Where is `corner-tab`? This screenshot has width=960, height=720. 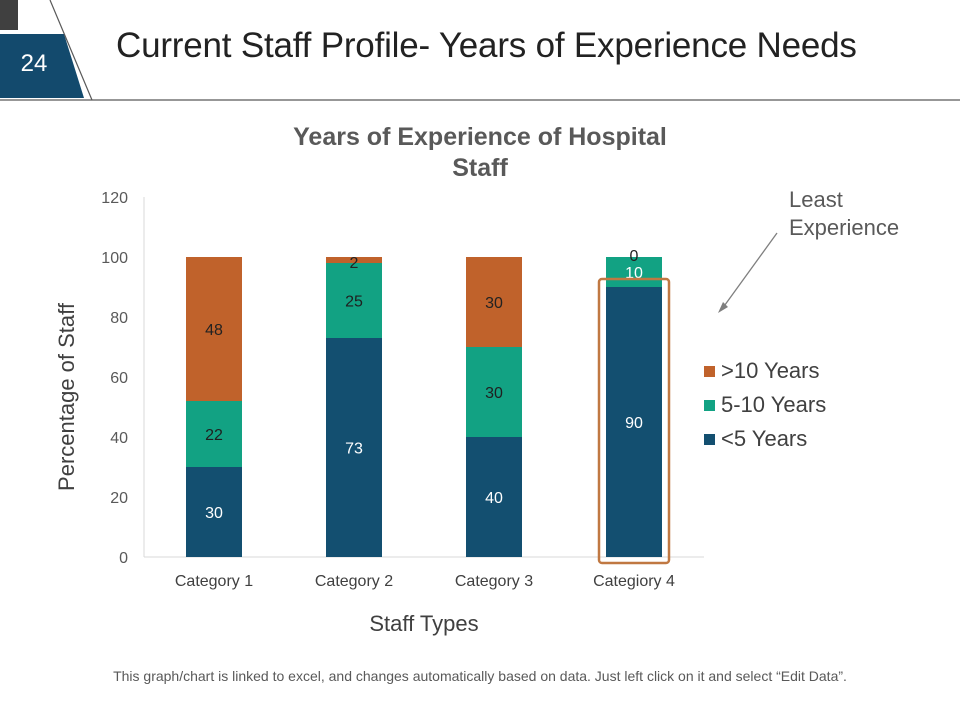
corner-tab is located at coordinates (9, 15).